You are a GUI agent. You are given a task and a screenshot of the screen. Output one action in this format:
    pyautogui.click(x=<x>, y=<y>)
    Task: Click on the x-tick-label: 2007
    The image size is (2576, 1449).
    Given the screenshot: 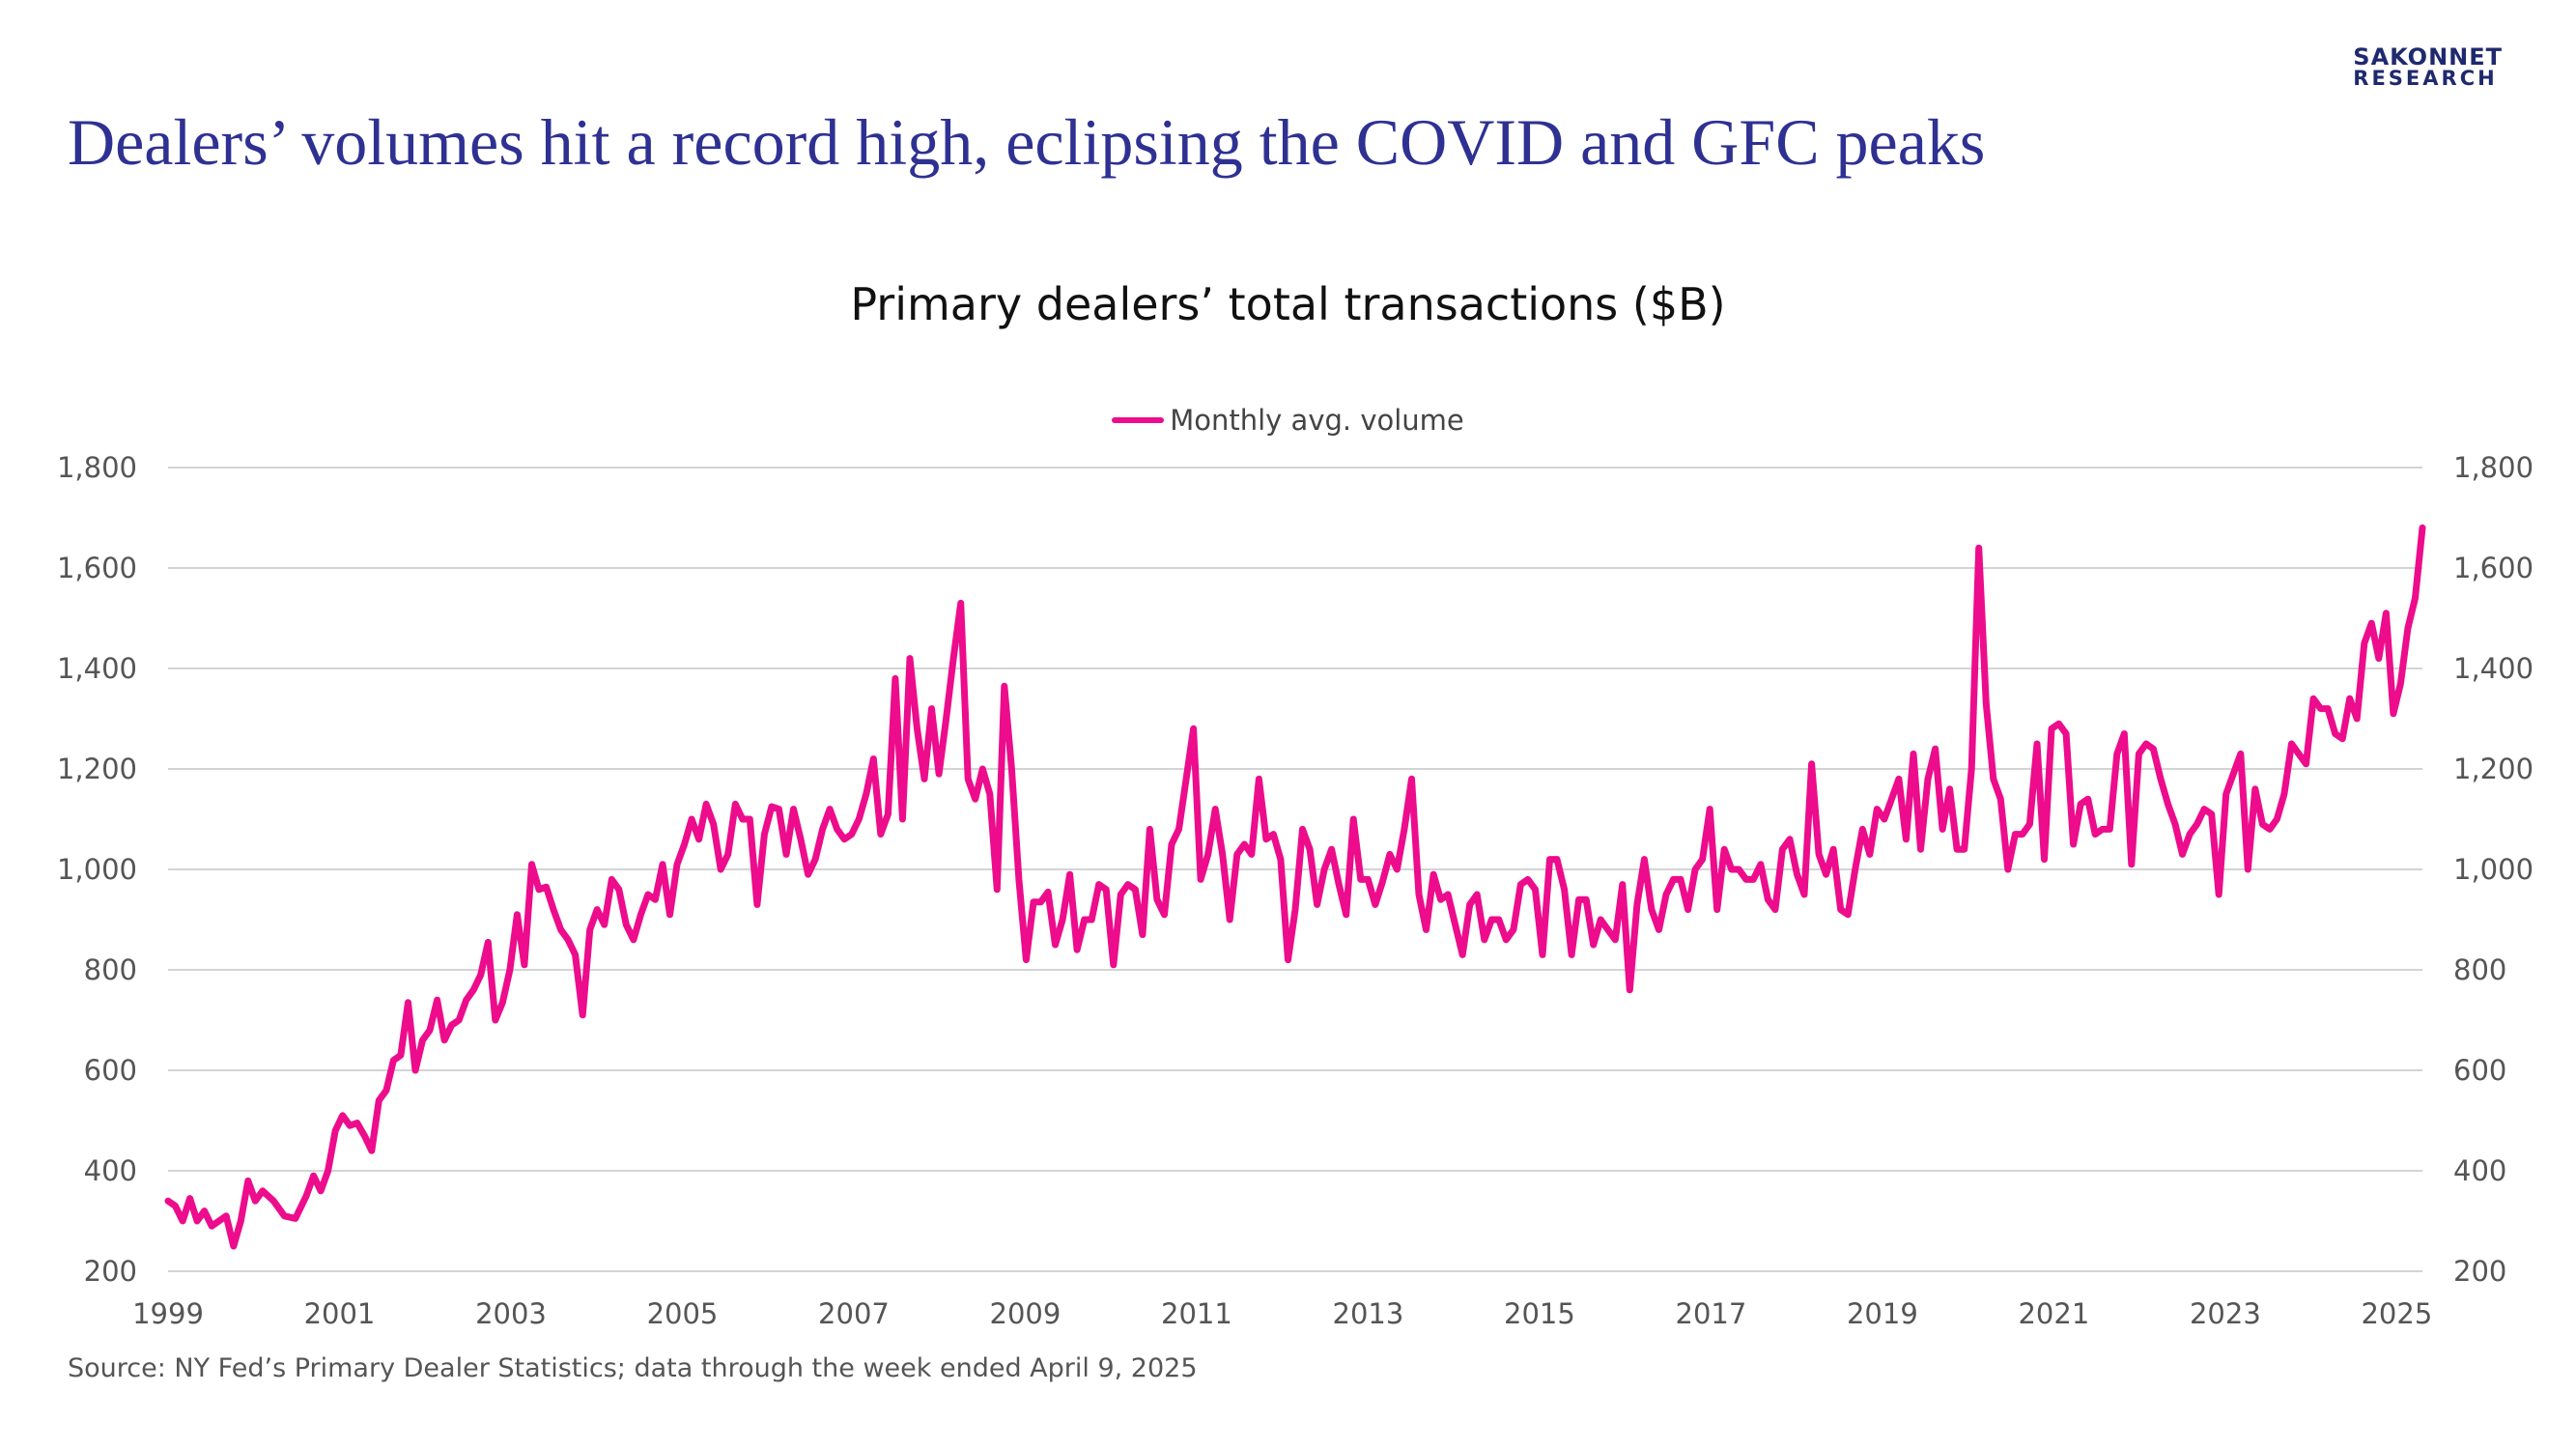 What is the action you would take?
    pyautogui.click(x=854, y=1313)
    